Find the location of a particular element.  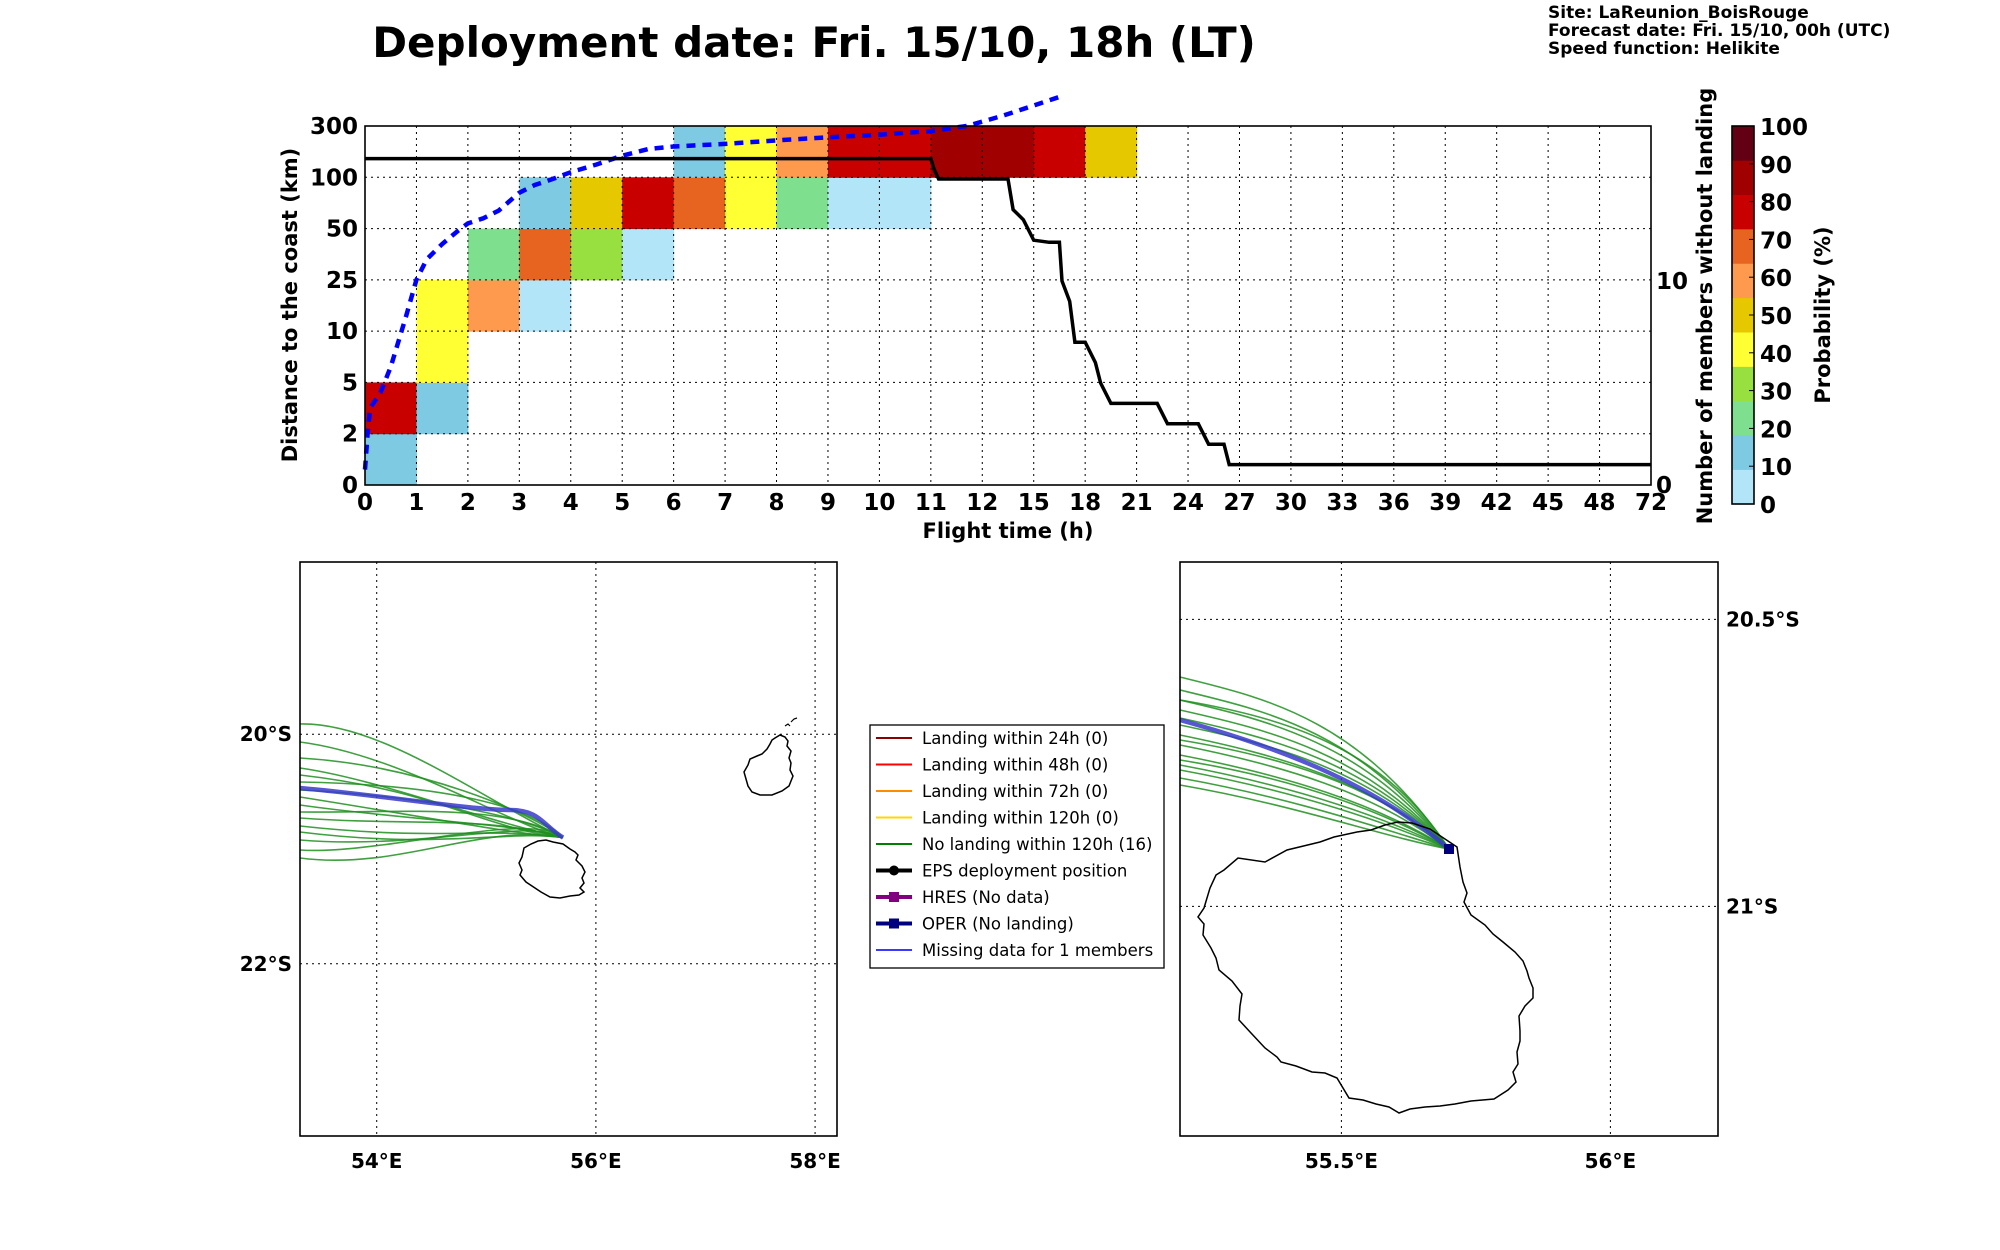

x-tick-label: 15 is located at coordinates (1034, 503).